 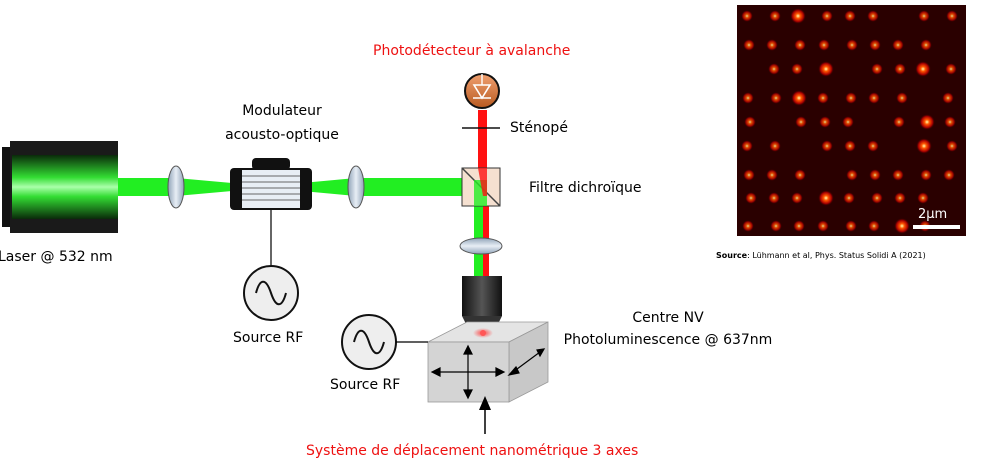 I want to click on red-beam-vertical, so click(x=483, y=222).